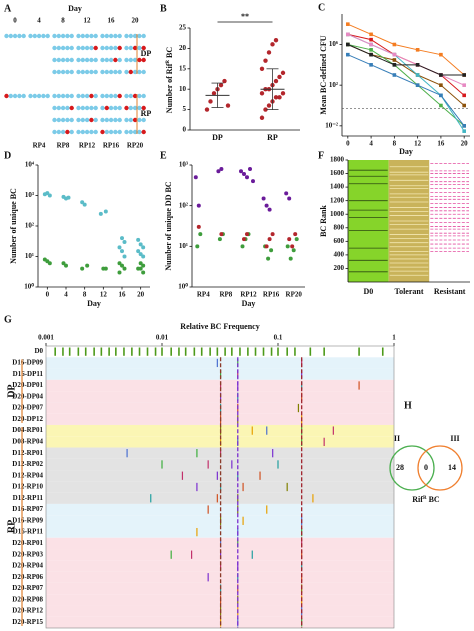 The image size is (474, 631). What do you see at coordinates (337, 160) in the screenshot?
I see `y-tick-label: 1800` at bounding box center [337, 160].